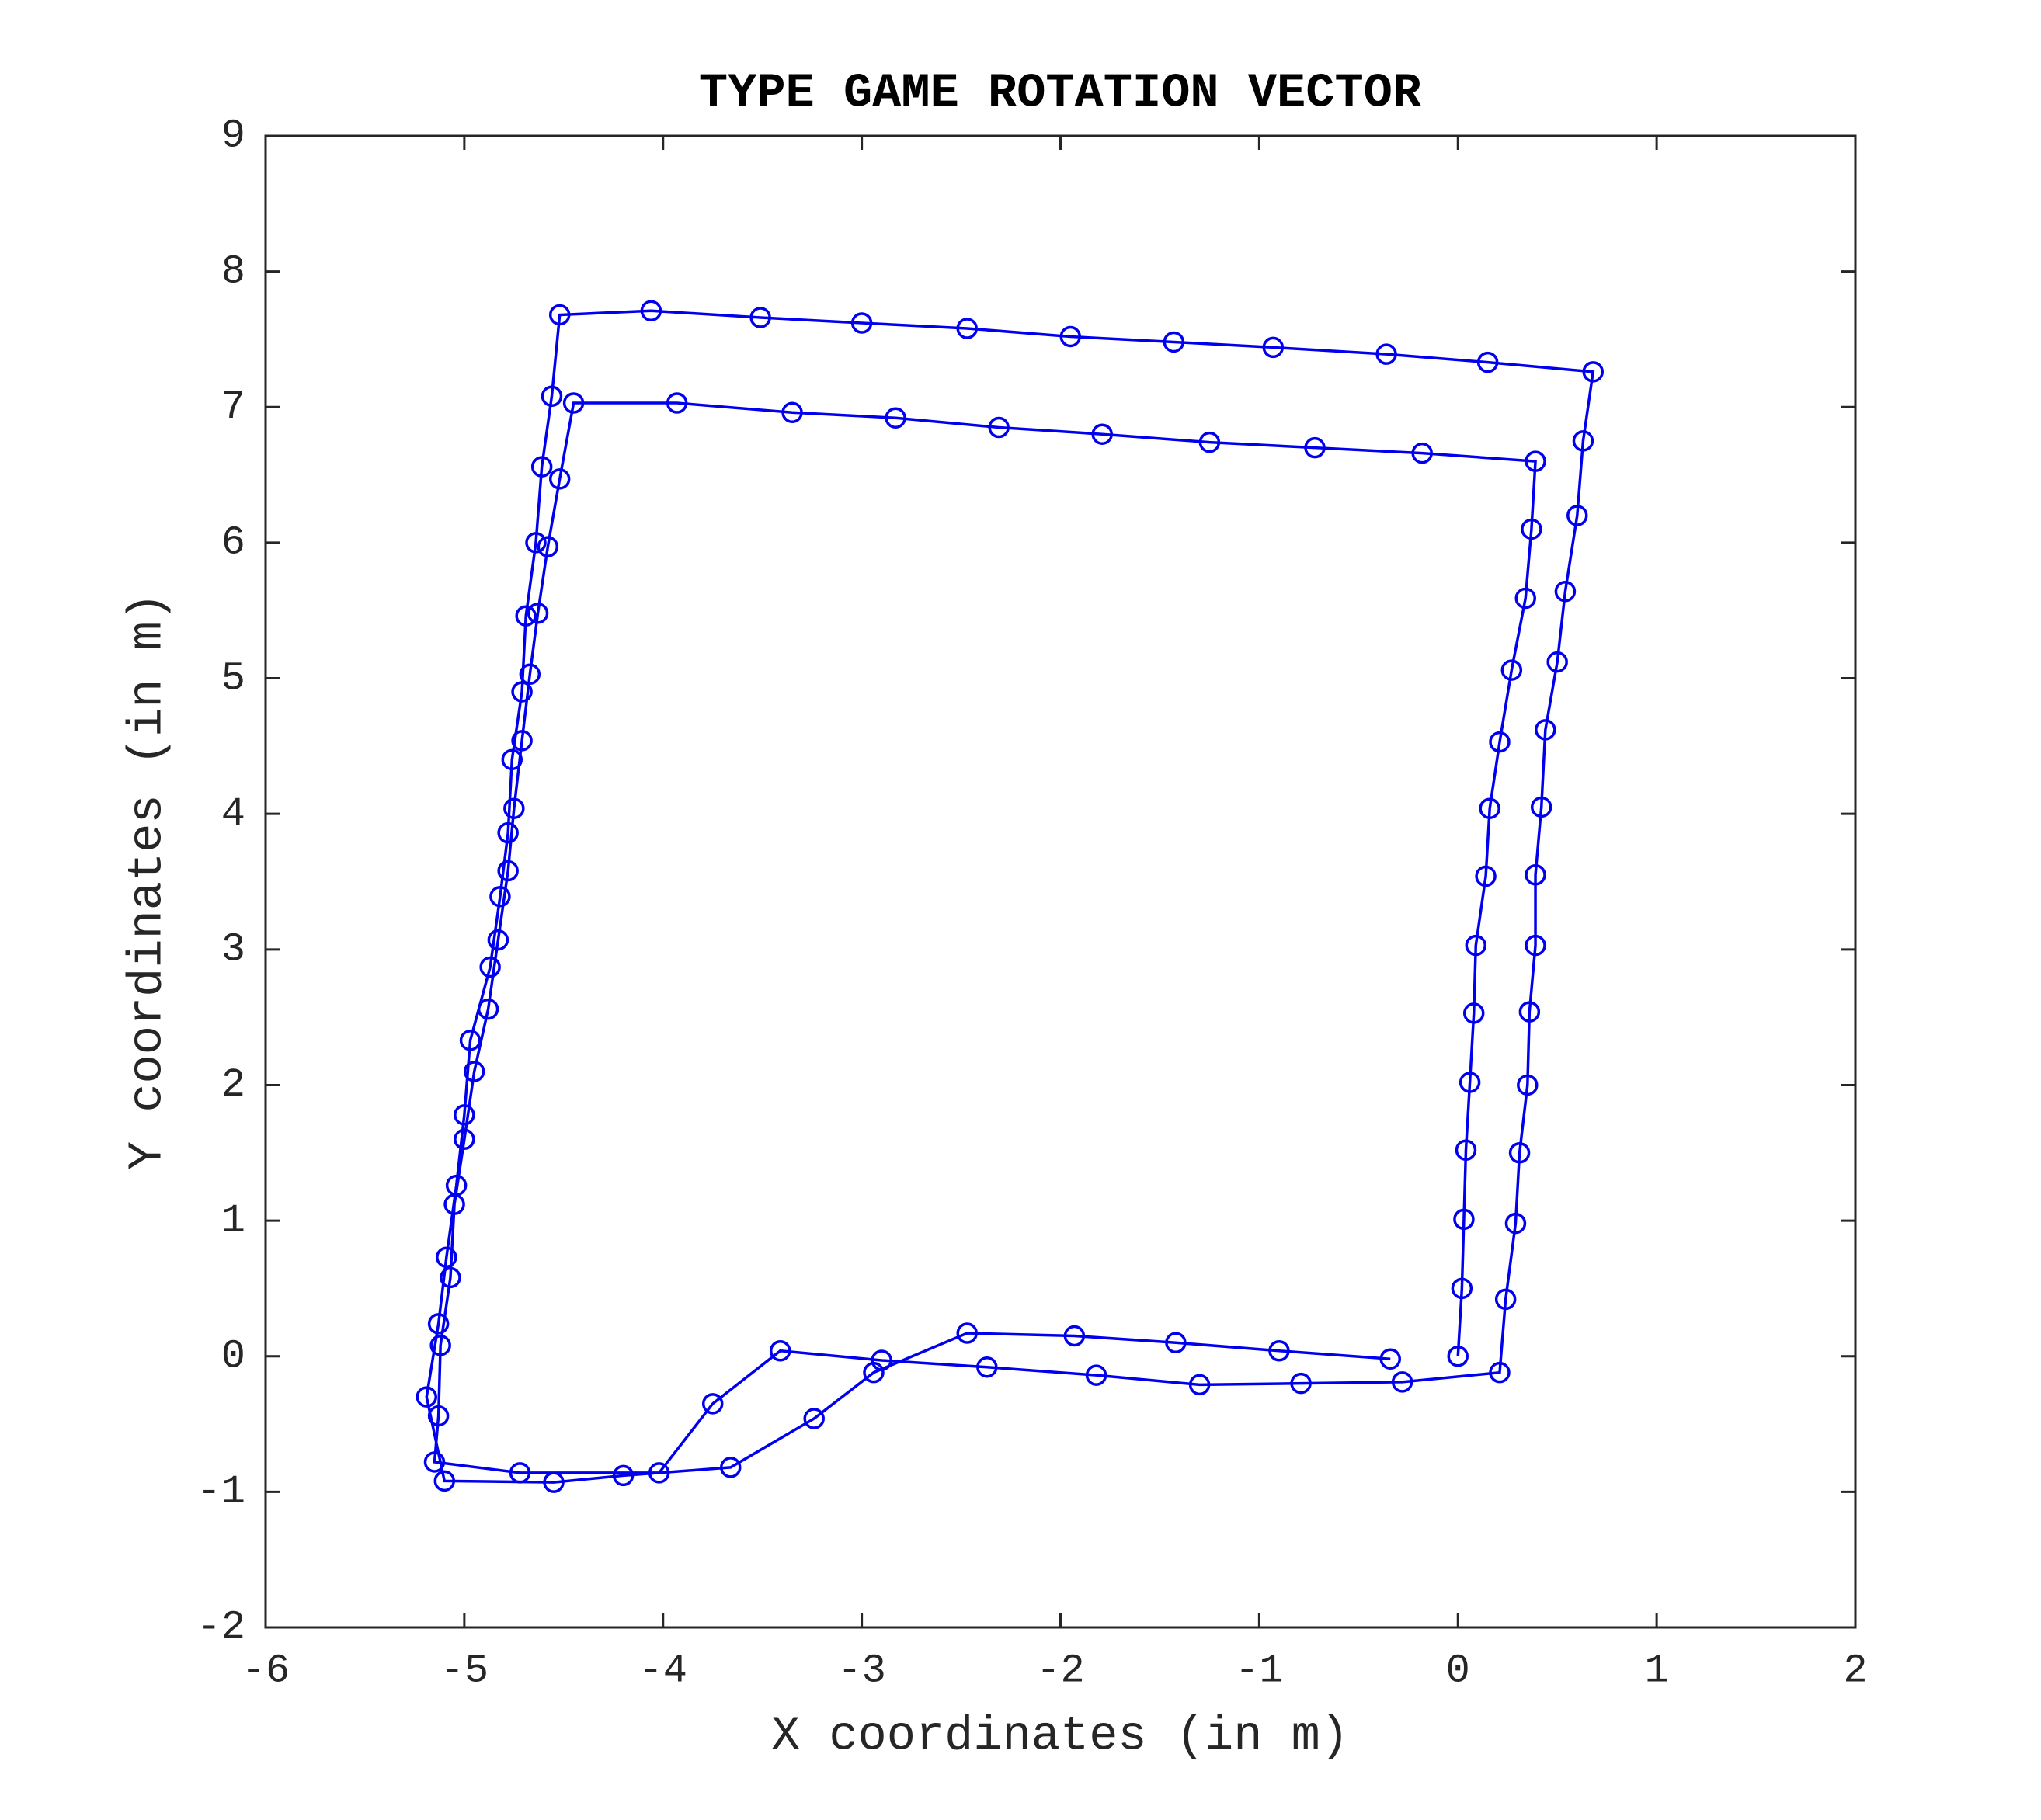  What do you see at coordinates (233, 543) in the screenshot?
I see `y-tick-label: 6` at bounding box center [233, 543].